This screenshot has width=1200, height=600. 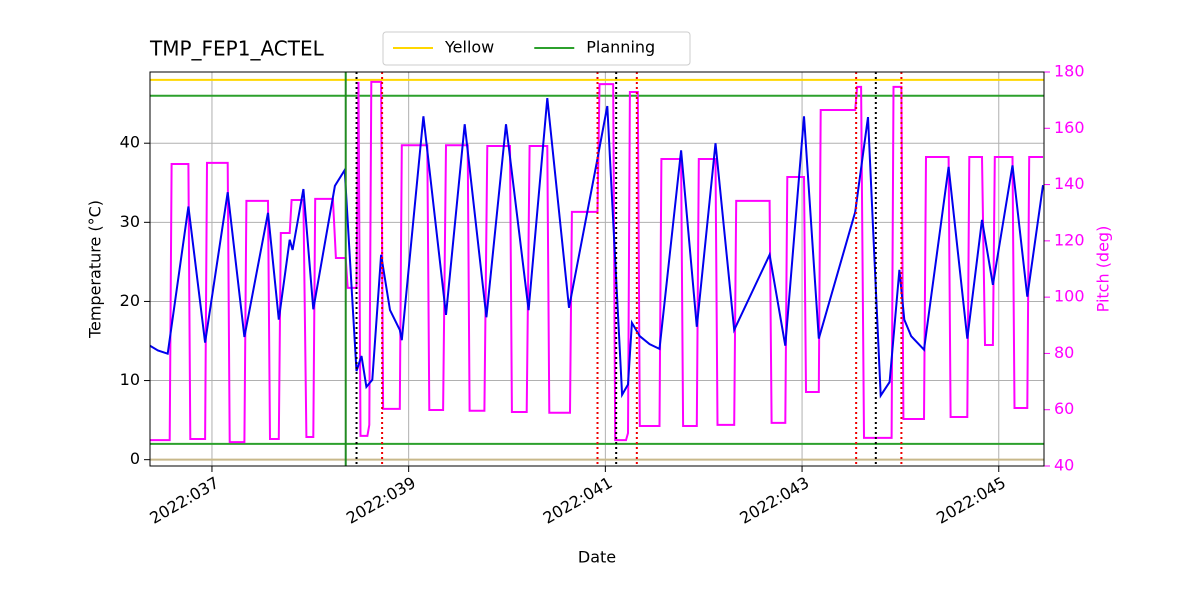 I want to click on legend-label: Yellow, so click(x=469, y=47).